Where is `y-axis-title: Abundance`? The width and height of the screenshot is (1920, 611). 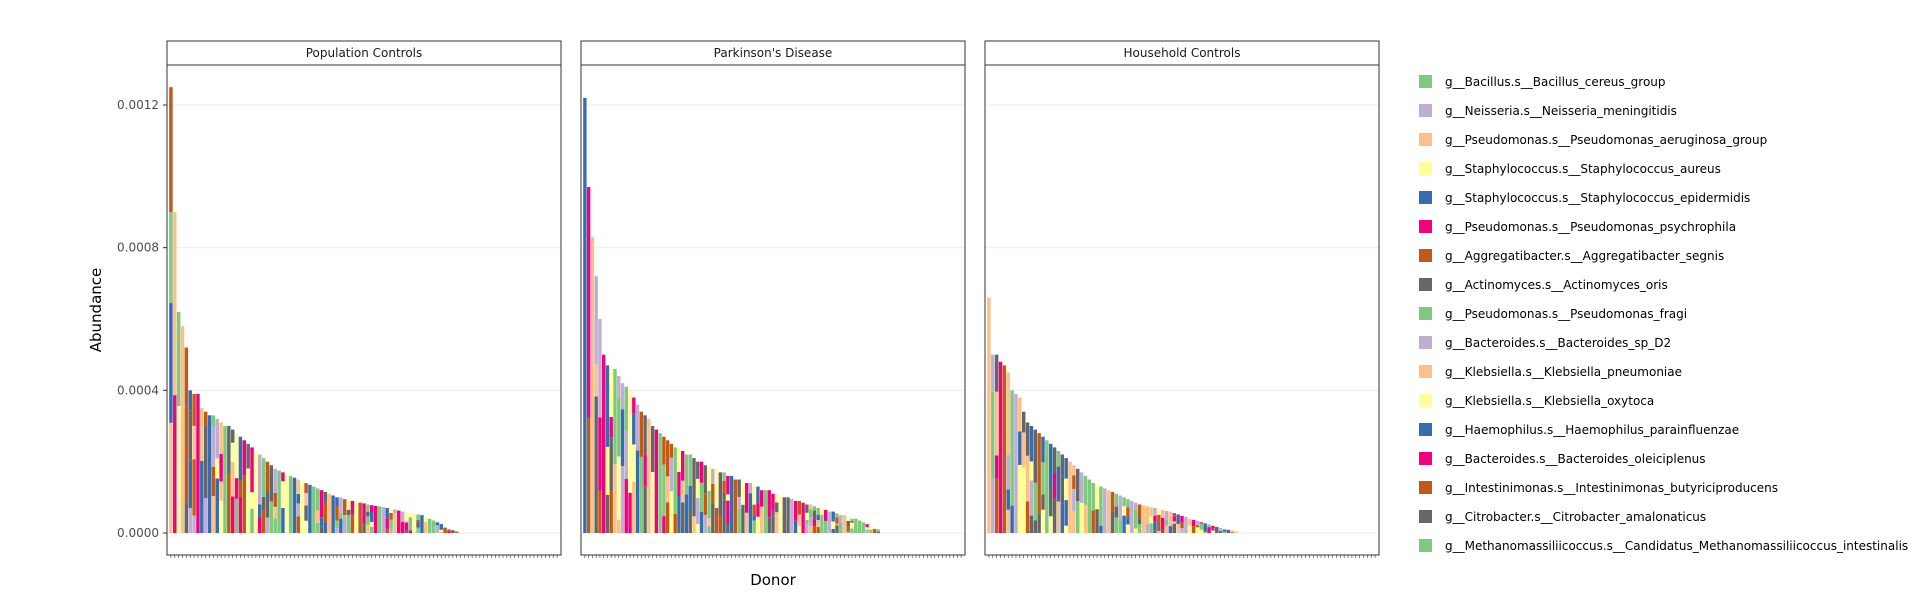
y-axis-title: Abundance is located at coordinates (96, 310).